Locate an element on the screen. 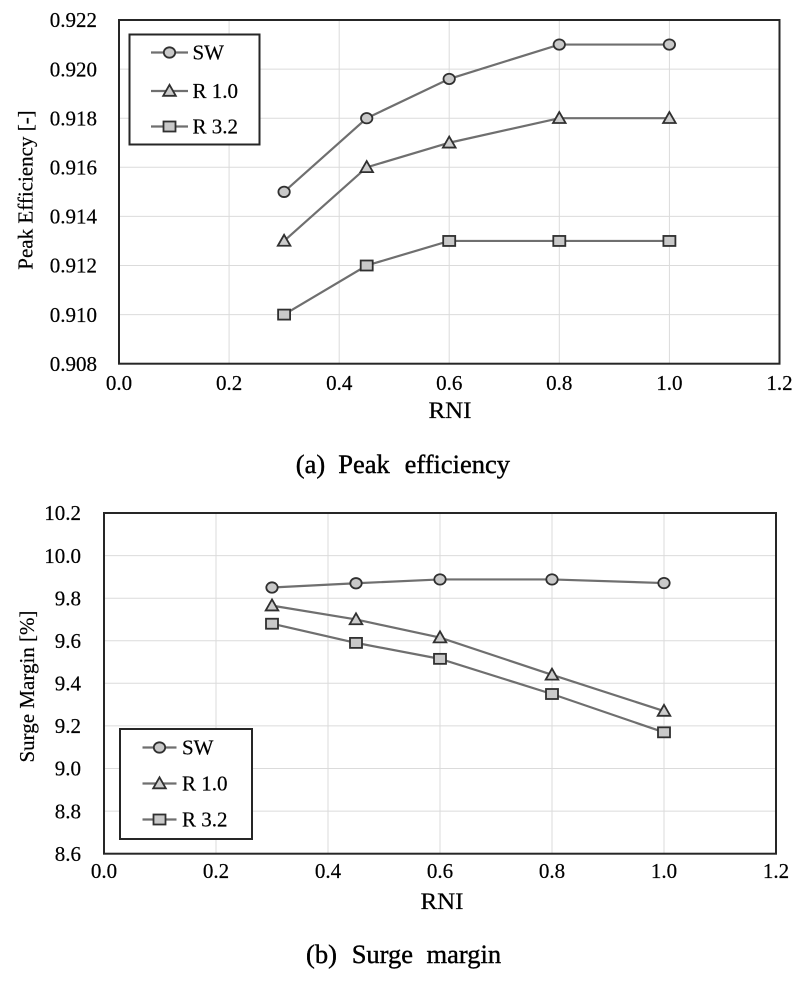 Image resolution: width=800 pixels, height=987 pixels. svg-text: 8.8 is located at coordinates (68, 811).